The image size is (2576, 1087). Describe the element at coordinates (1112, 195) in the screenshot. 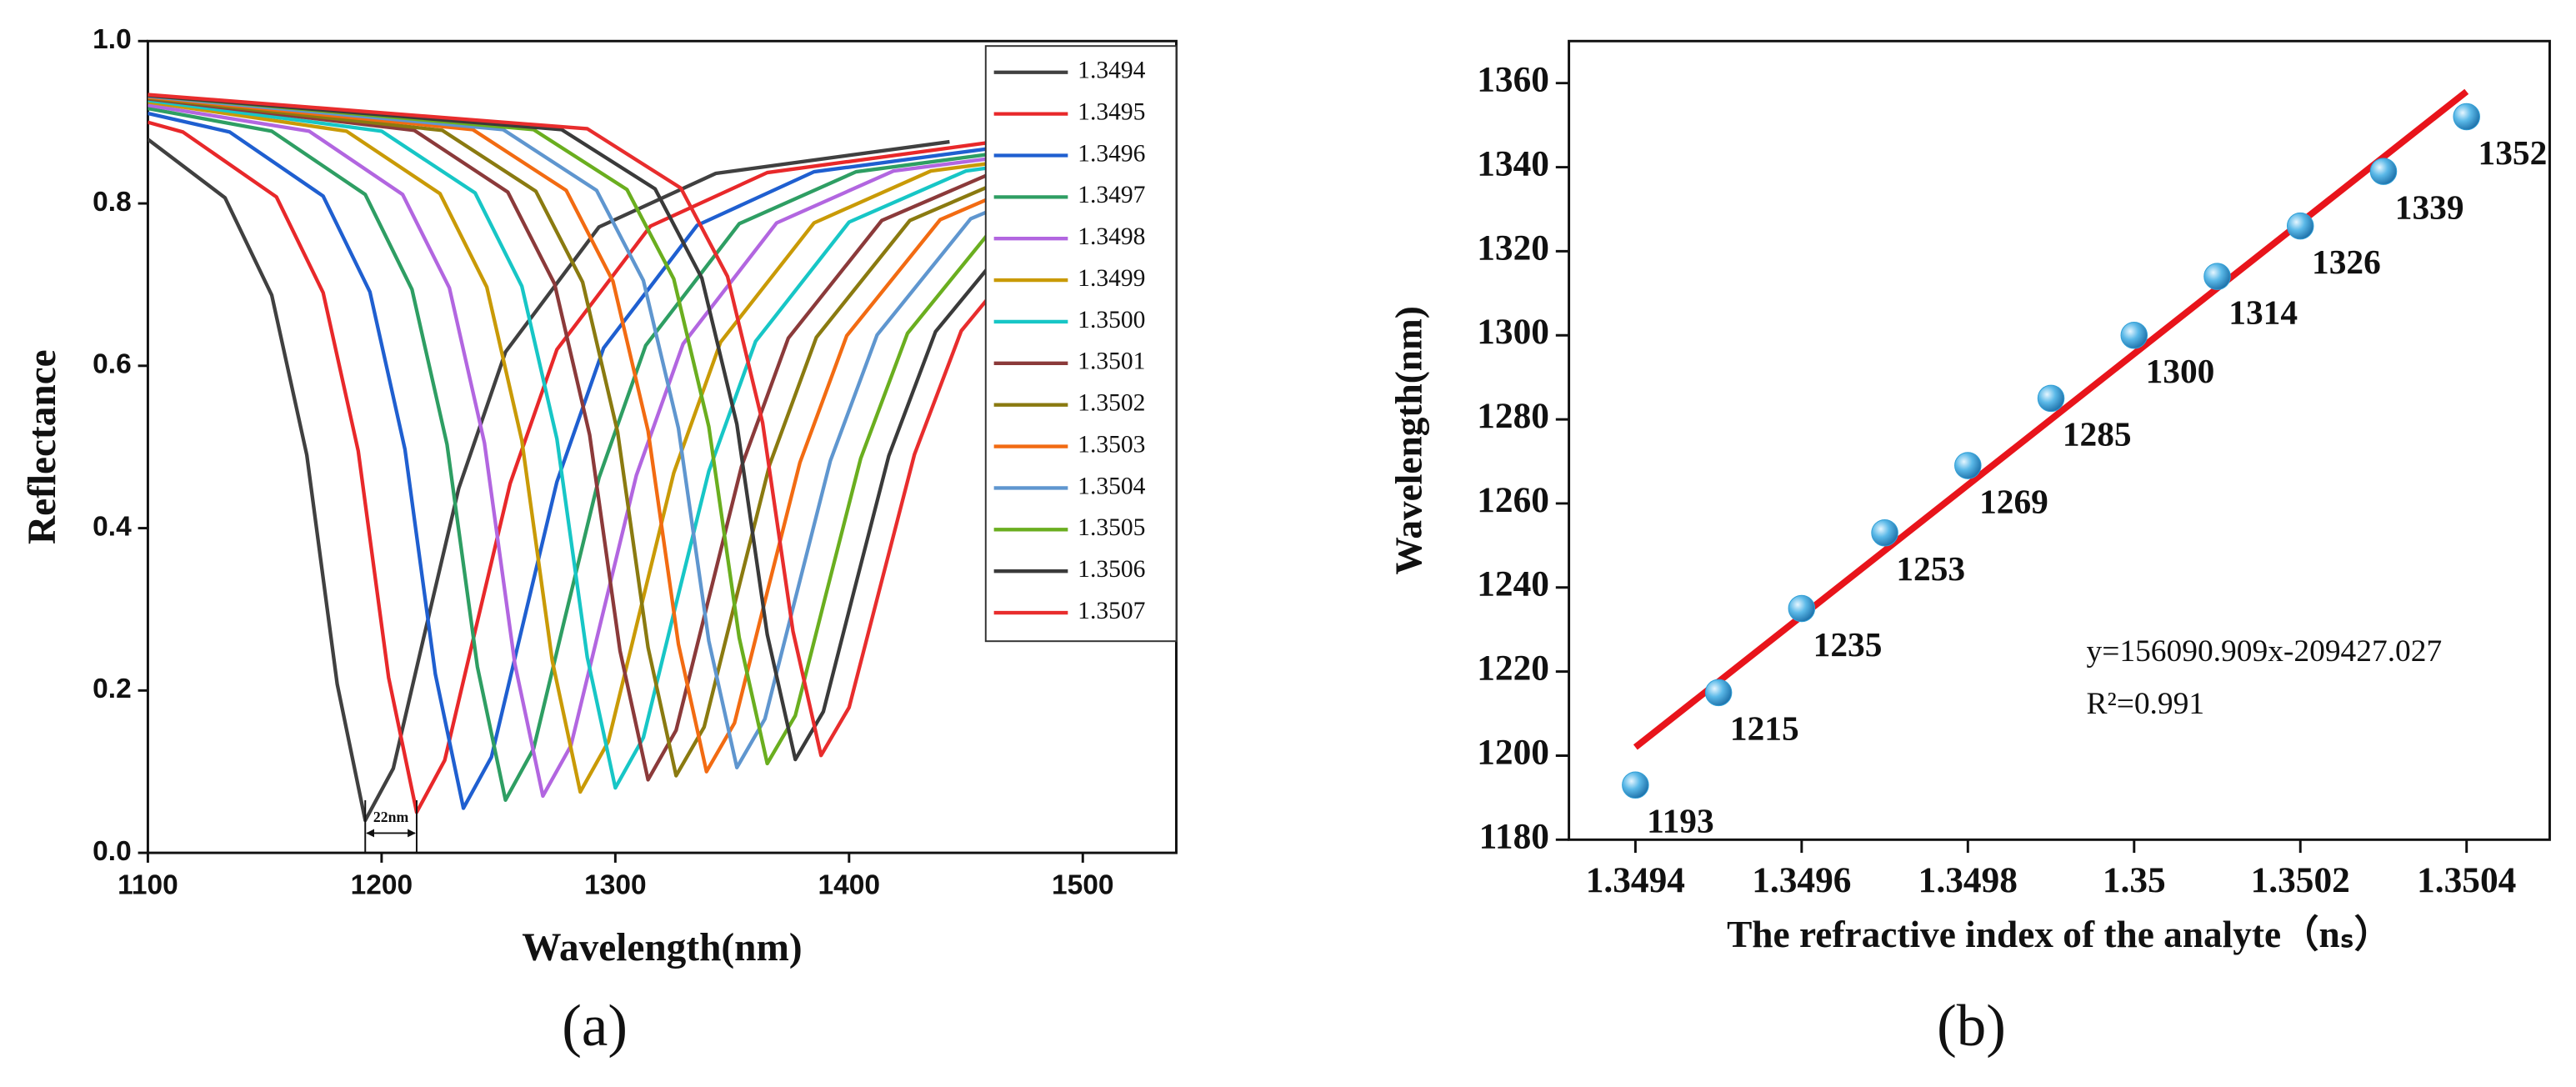

I see `legend-label: 1.3497` at that location.